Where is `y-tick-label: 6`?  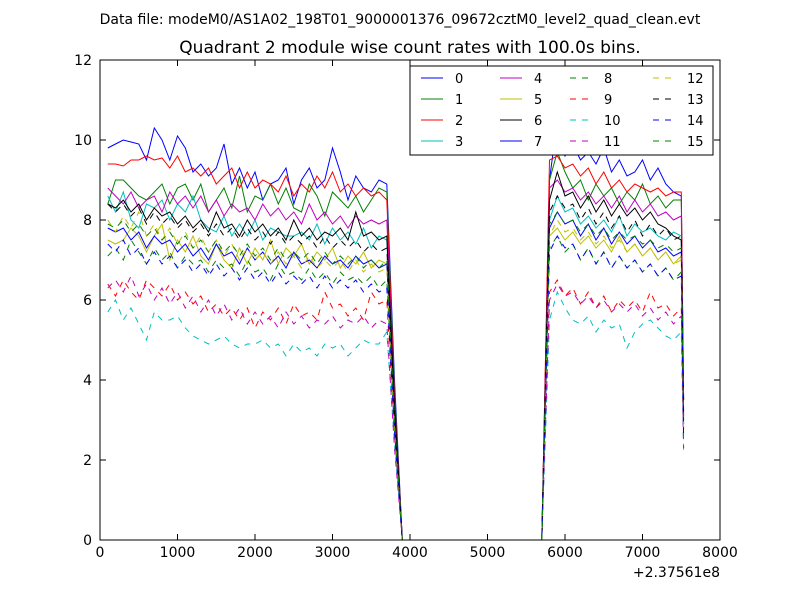
y-tick-label: 6 is located at coordinates (87, 301).